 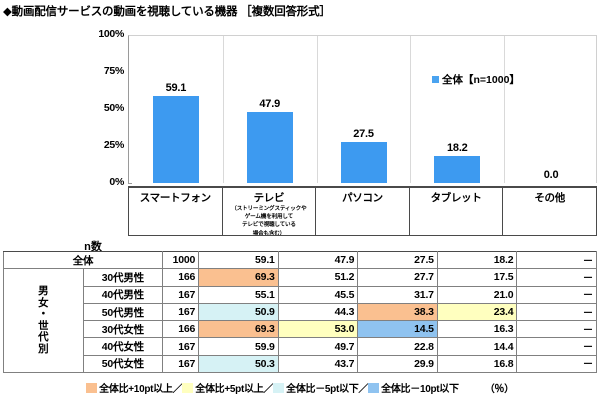 I want to click on cell-value: 50.3, so click(x=238, y=364).